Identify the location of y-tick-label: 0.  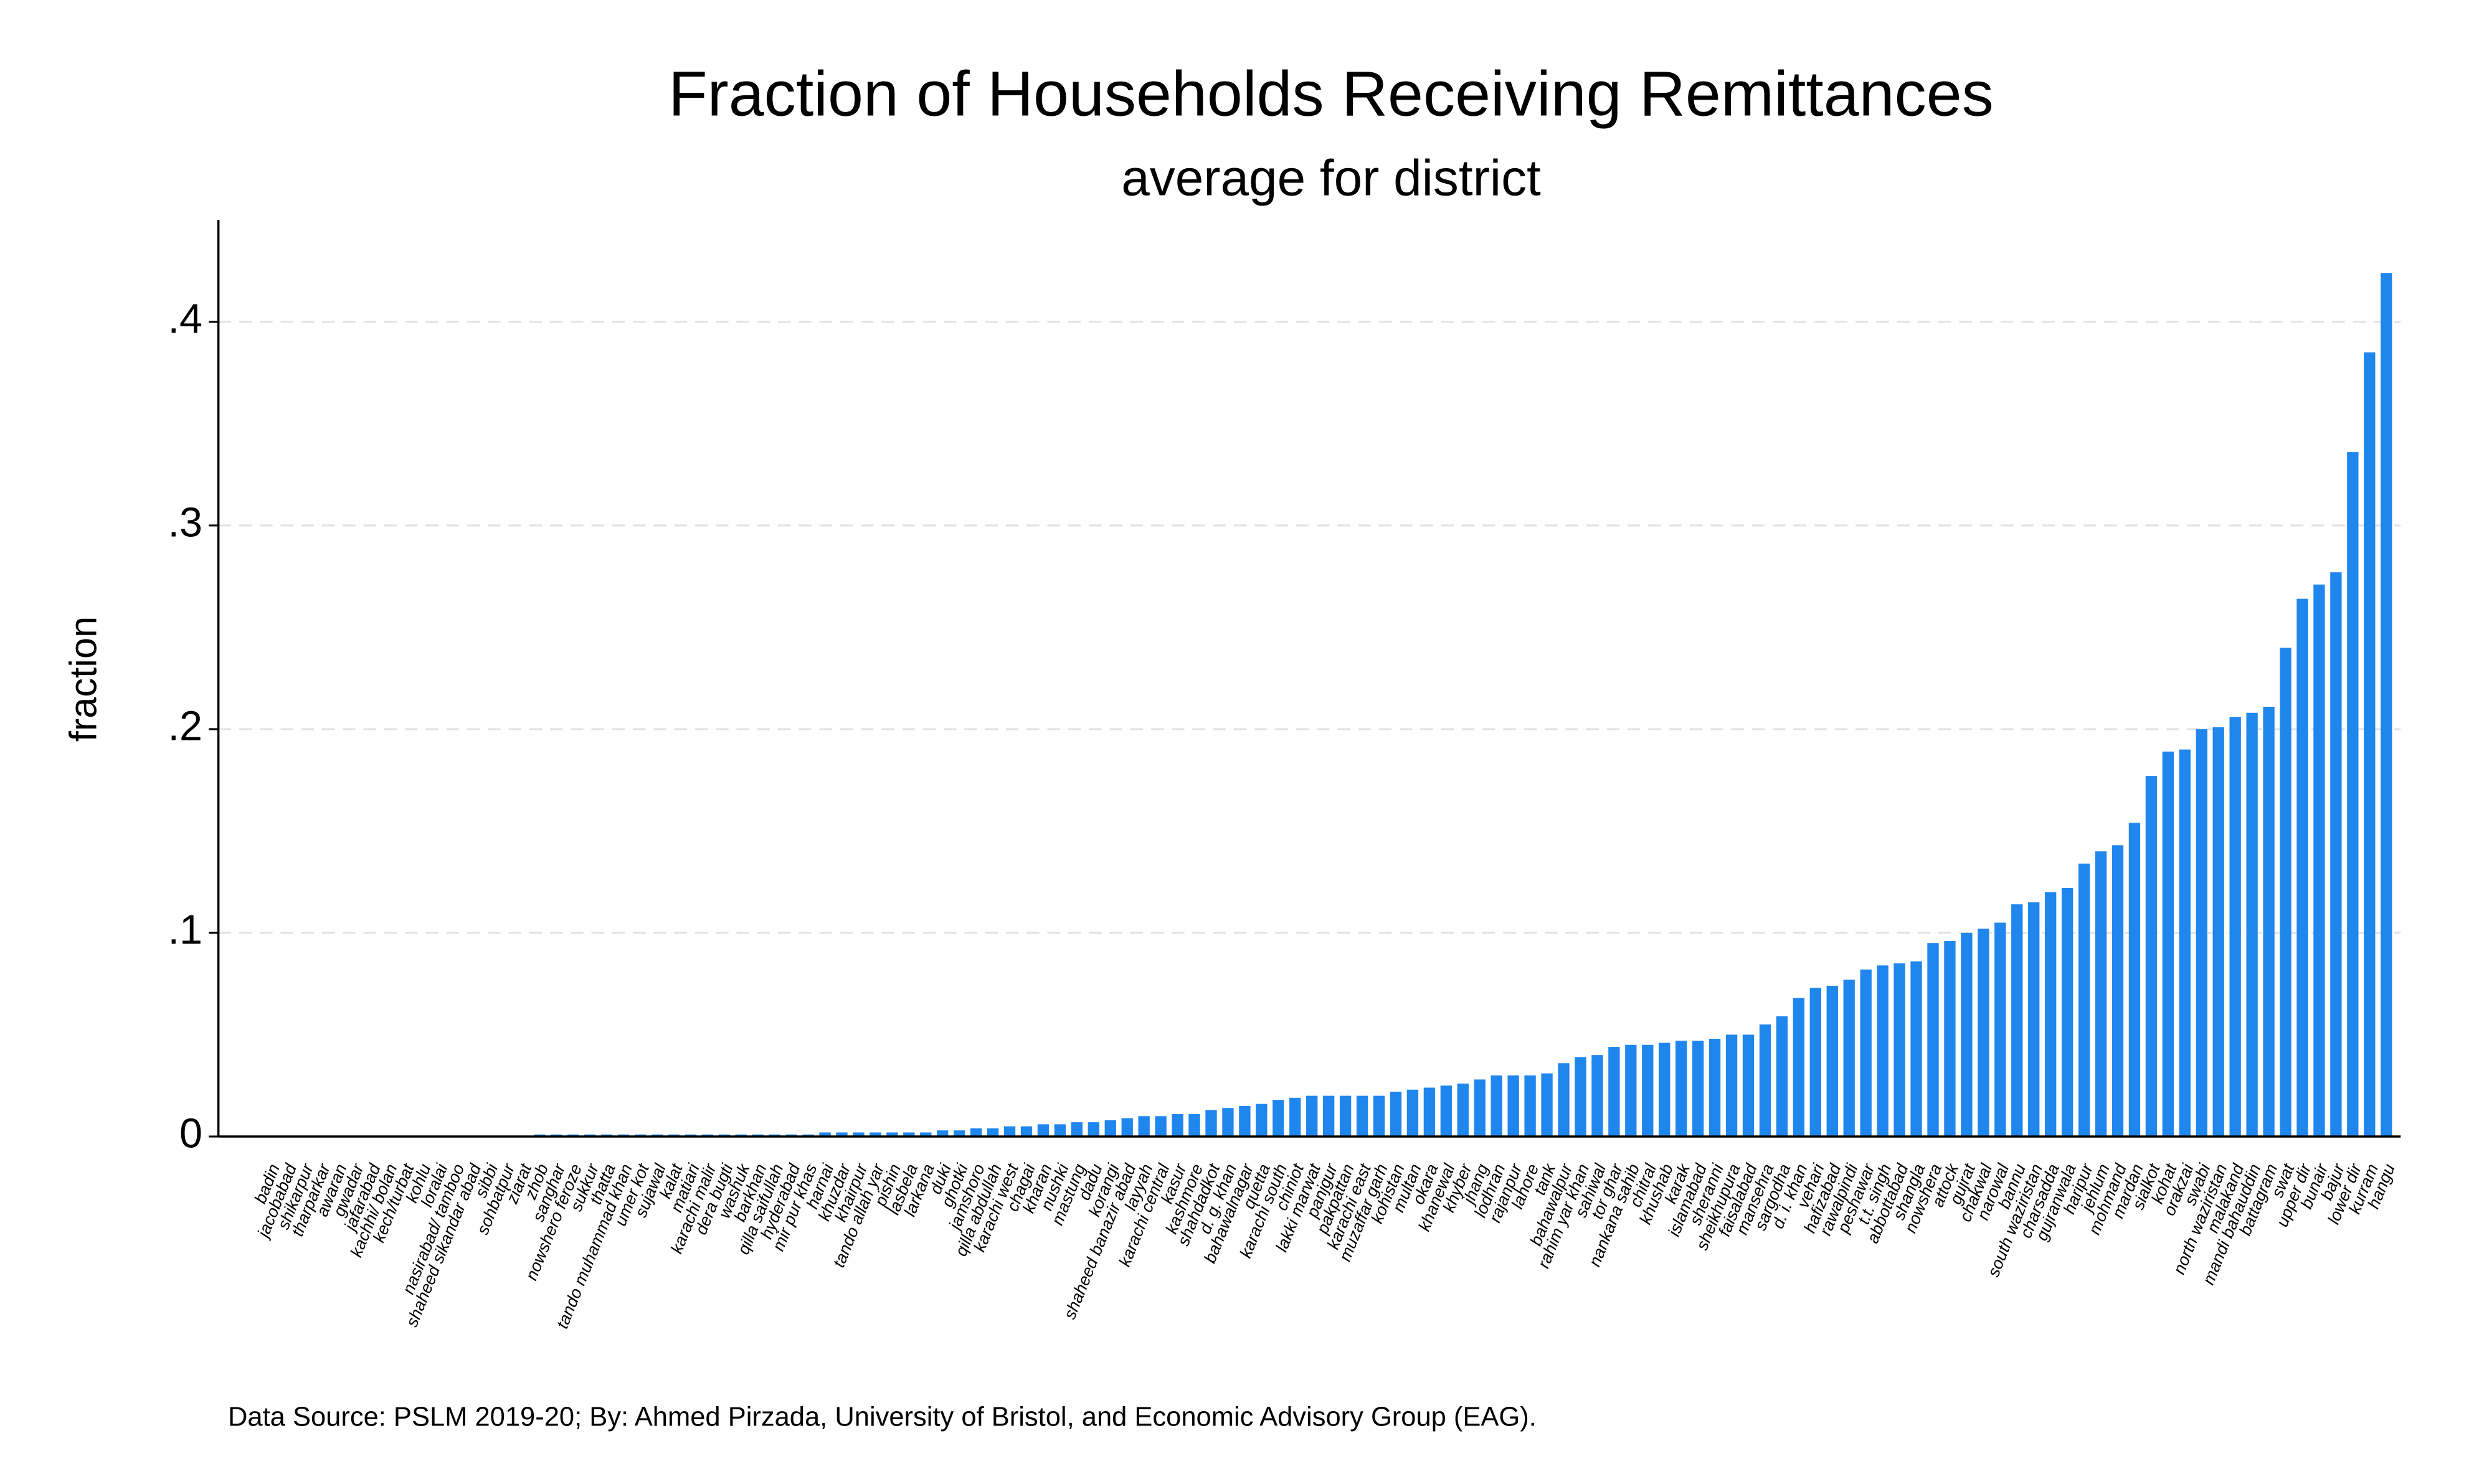
(190, 1134).